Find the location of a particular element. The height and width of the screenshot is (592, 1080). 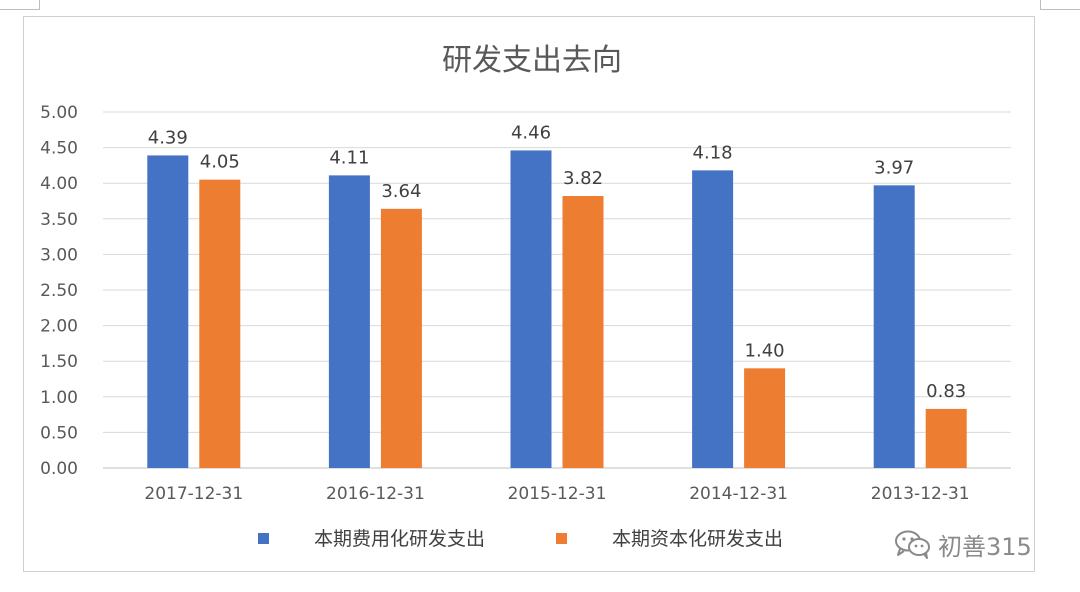

y-tick-label: 2.00 is located at coordinates (59, 327).